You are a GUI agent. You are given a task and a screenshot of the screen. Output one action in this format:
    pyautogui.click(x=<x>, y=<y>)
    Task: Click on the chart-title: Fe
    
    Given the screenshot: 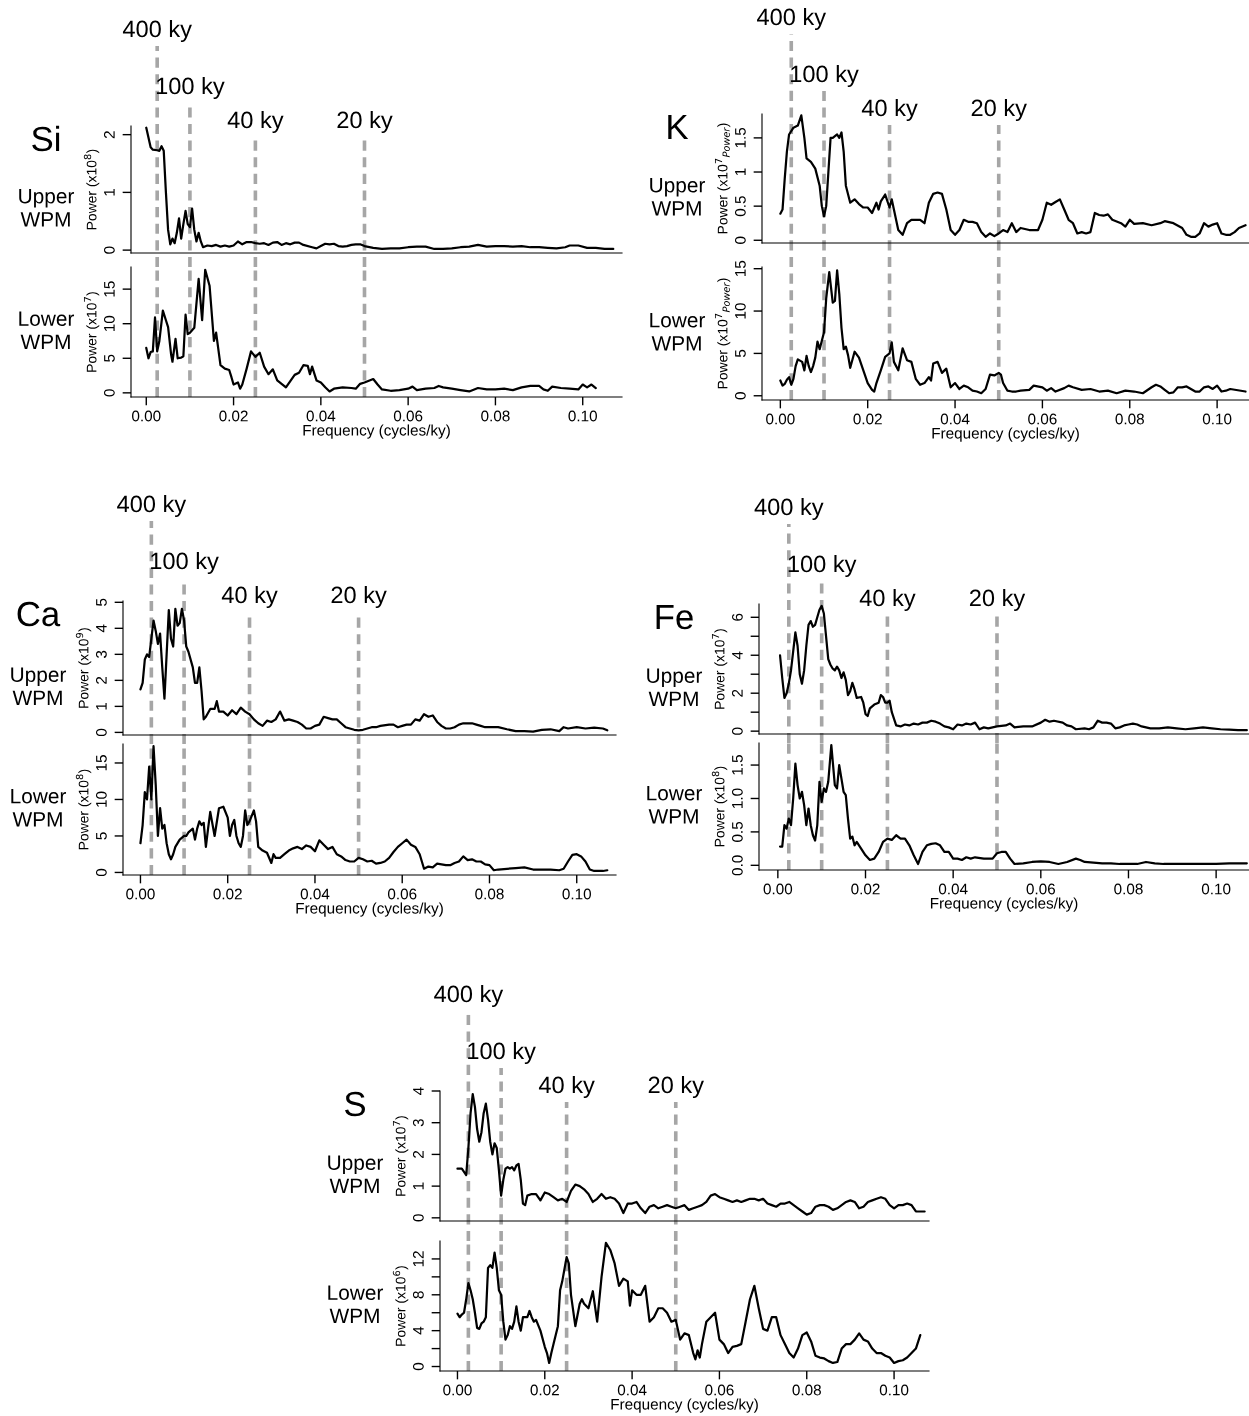 What is the action you would take?
    pyautogui.click(x=674, y=617)
    